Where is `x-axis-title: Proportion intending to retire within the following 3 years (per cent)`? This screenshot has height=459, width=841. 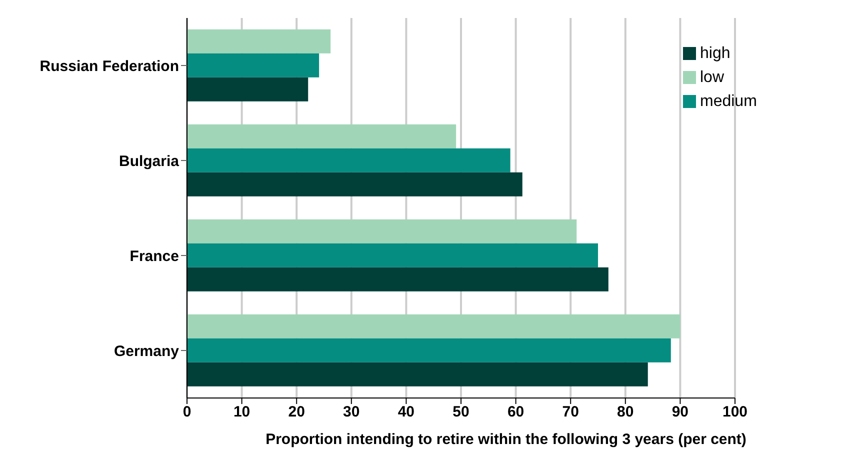
x-axis-title: Proportion intending to retire within the following 3 years (per cent) is located at coordinates (506, 439).